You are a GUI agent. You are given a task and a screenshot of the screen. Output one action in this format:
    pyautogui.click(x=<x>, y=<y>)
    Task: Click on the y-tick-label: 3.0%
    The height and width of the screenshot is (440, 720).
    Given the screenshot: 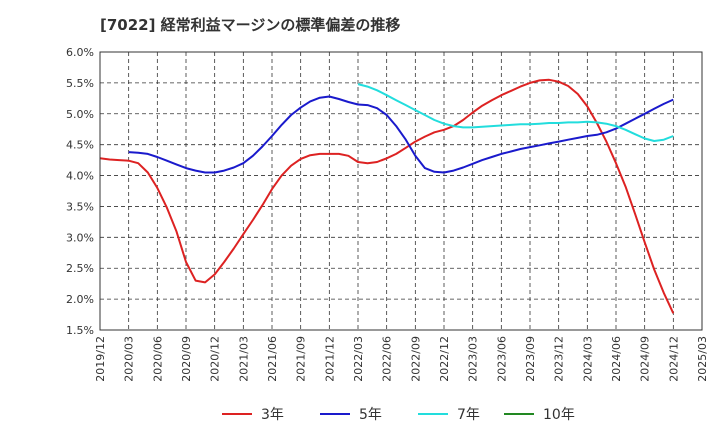 What is the action you would take?
    pyautogui.click(x=80, y=237)
    